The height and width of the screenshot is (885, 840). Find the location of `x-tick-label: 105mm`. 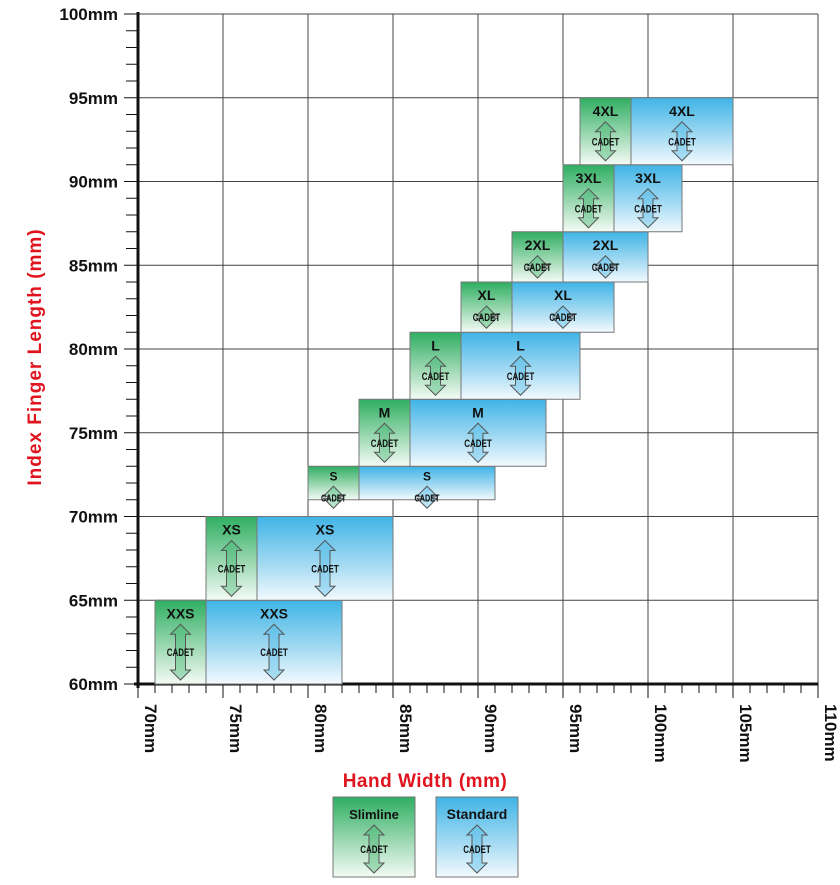

x-tick-label: 105mm is located at coordinates (745, 733).